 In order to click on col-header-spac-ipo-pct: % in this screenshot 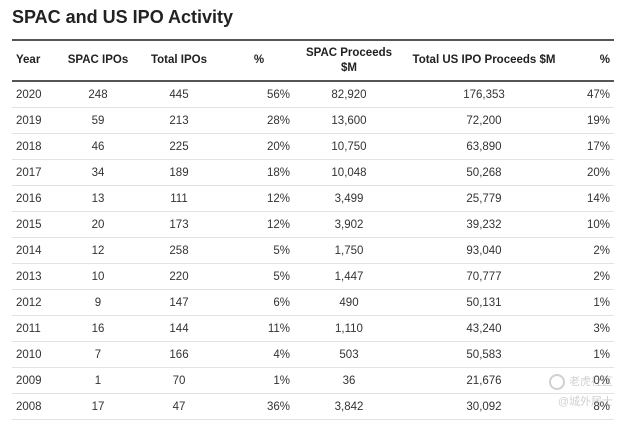, I will do `click(259, 60)`.